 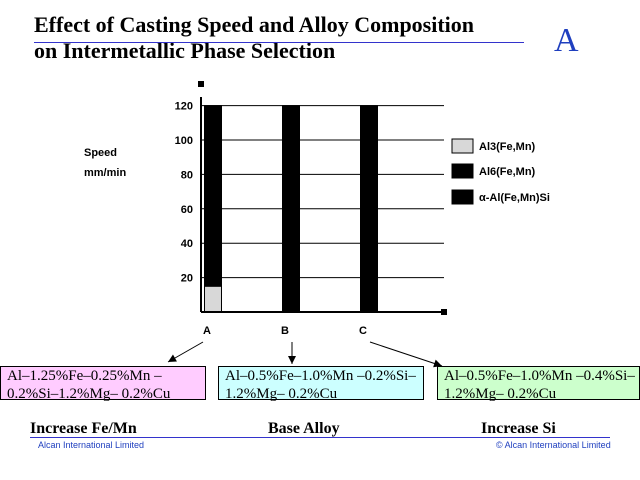 I want to click on alloy-box-increase-si: Al–0.5%Fe–1.0%Mn –0.4%Si–1.2%Mg– 0.2%Cu, so click(x=538, y=384).